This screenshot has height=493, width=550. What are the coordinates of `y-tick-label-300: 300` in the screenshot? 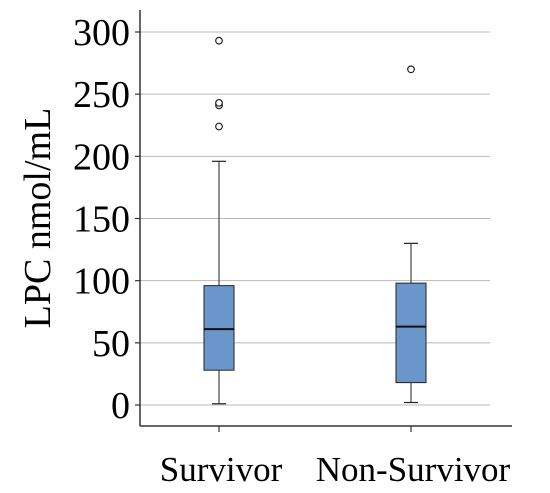 It's located at (101, 33).